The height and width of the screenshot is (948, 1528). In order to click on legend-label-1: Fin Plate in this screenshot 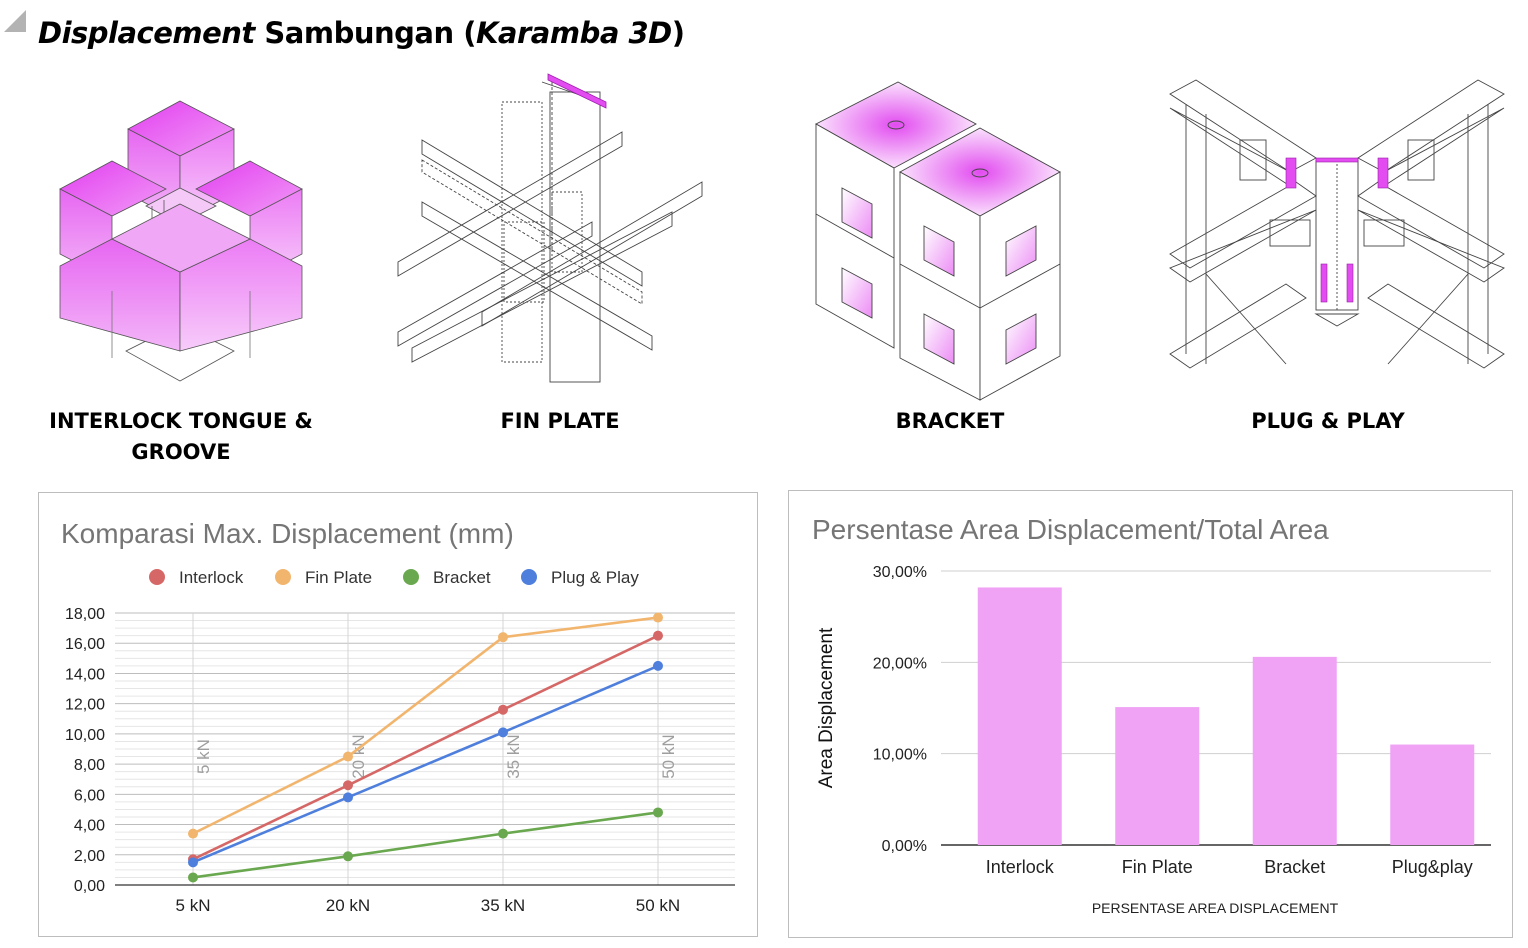, I will do `click(338, 577)`.